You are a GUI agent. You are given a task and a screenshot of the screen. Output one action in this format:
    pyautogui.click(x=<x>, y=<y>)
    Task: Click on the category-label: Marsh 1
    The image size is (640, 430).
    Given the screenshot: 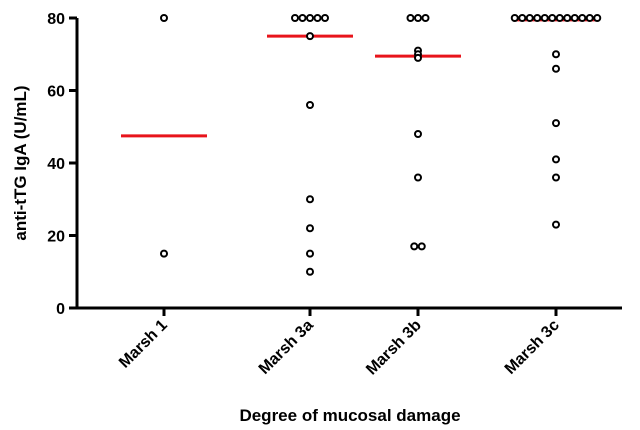 What is the action you would take?
    pyautogui.click(x=143, y=344)
    